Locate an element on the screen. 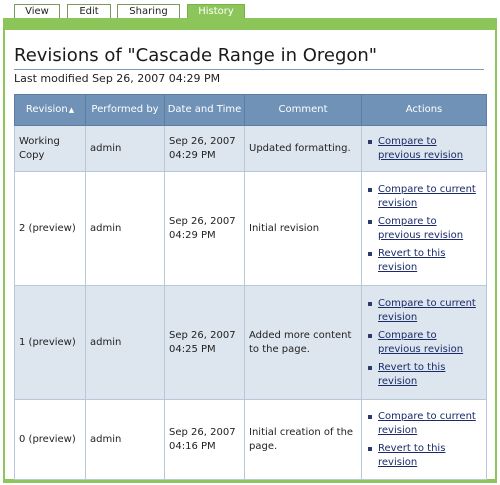 Image resolution: width=500 pixels, height=485 pixels. col-header-actions: Actions is located at coordinates (424, 110).